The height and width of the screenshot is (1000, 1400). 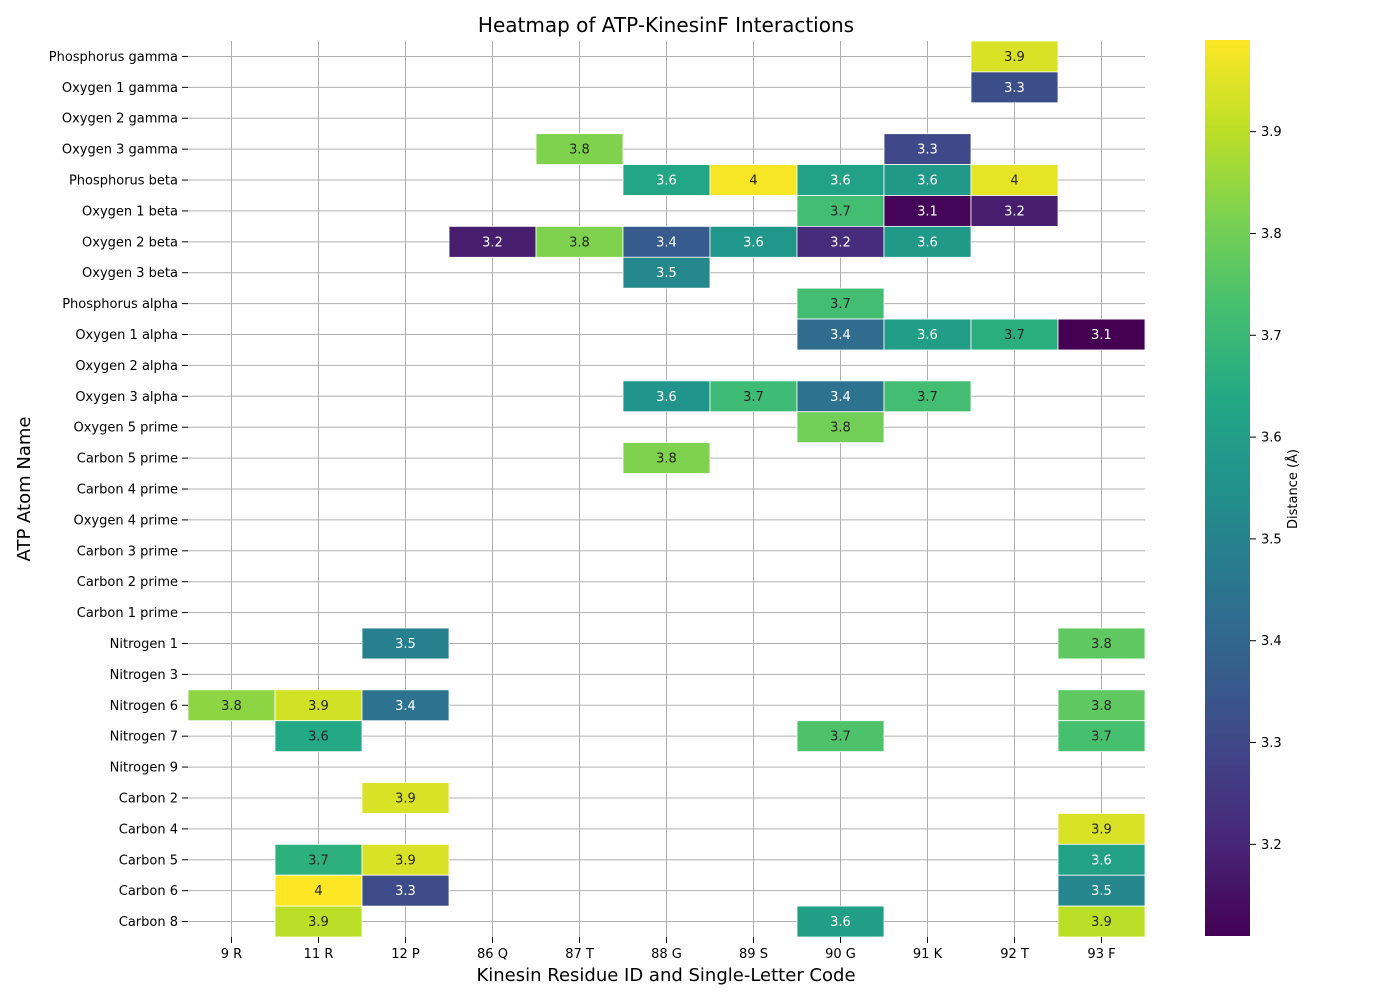 I want to click on y-tick-label: Oxygen 1 gamma, so click(x=120, y=88).